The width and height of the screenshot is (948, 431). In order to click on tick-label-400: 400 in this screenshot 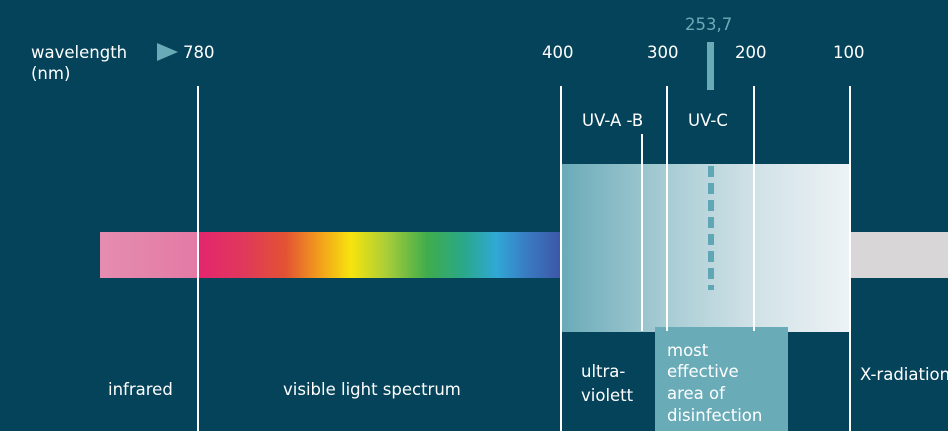, I will do `click(558, 52)`.